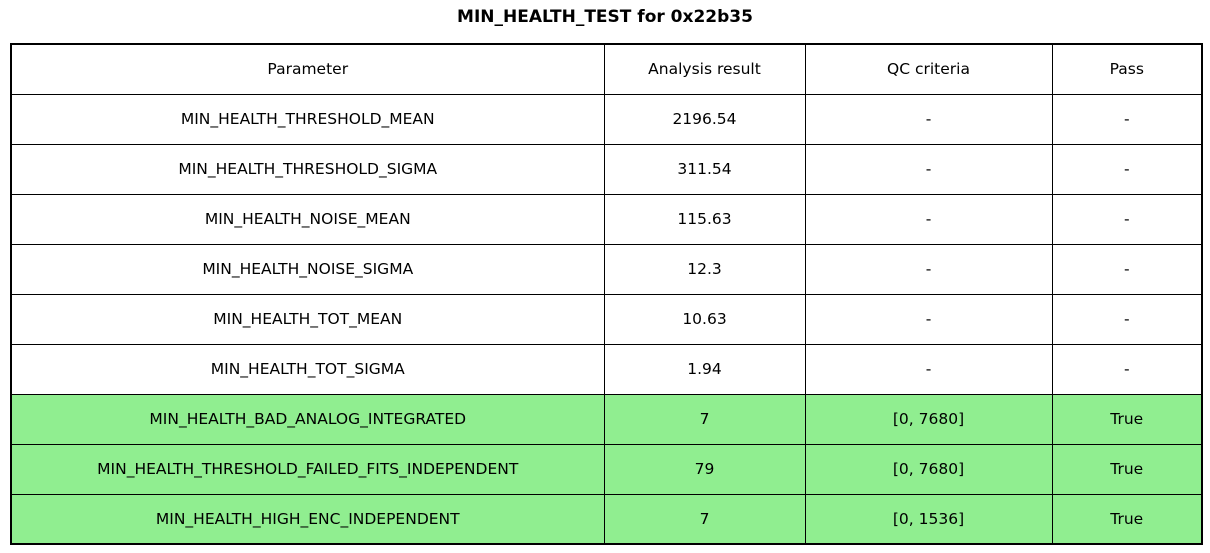 The width and height of the screenshot is (1210, 553). Describe the element at coordinates (605, 17) in the screenshot. I see `figure-title: MIN_HEALTH_TEST for 0x22b35` at that location.